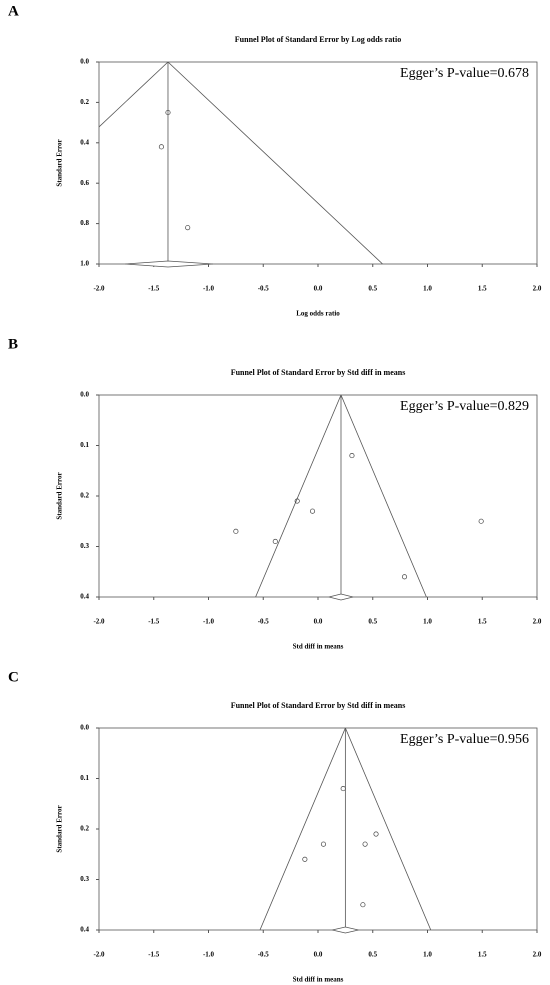 Image resolution: width=550 pixels, height=985 pixels. I want to click on egger-annotation: Egger’s P-value=0.956, so click(464, 739).